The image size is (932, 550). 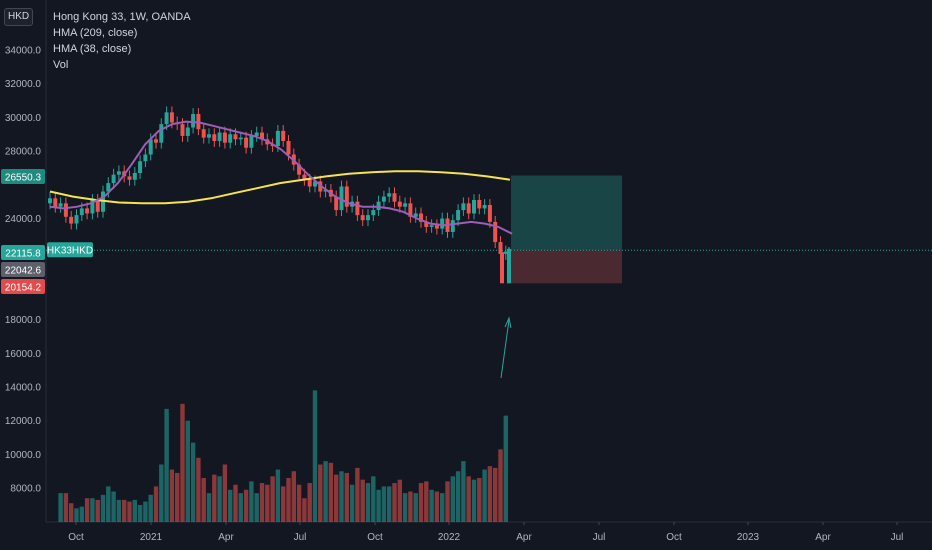 What do you see at coordinates (61, 65) in the screenshot?
I see `indicator-volume: Vol` at bounding box center [61, 65].